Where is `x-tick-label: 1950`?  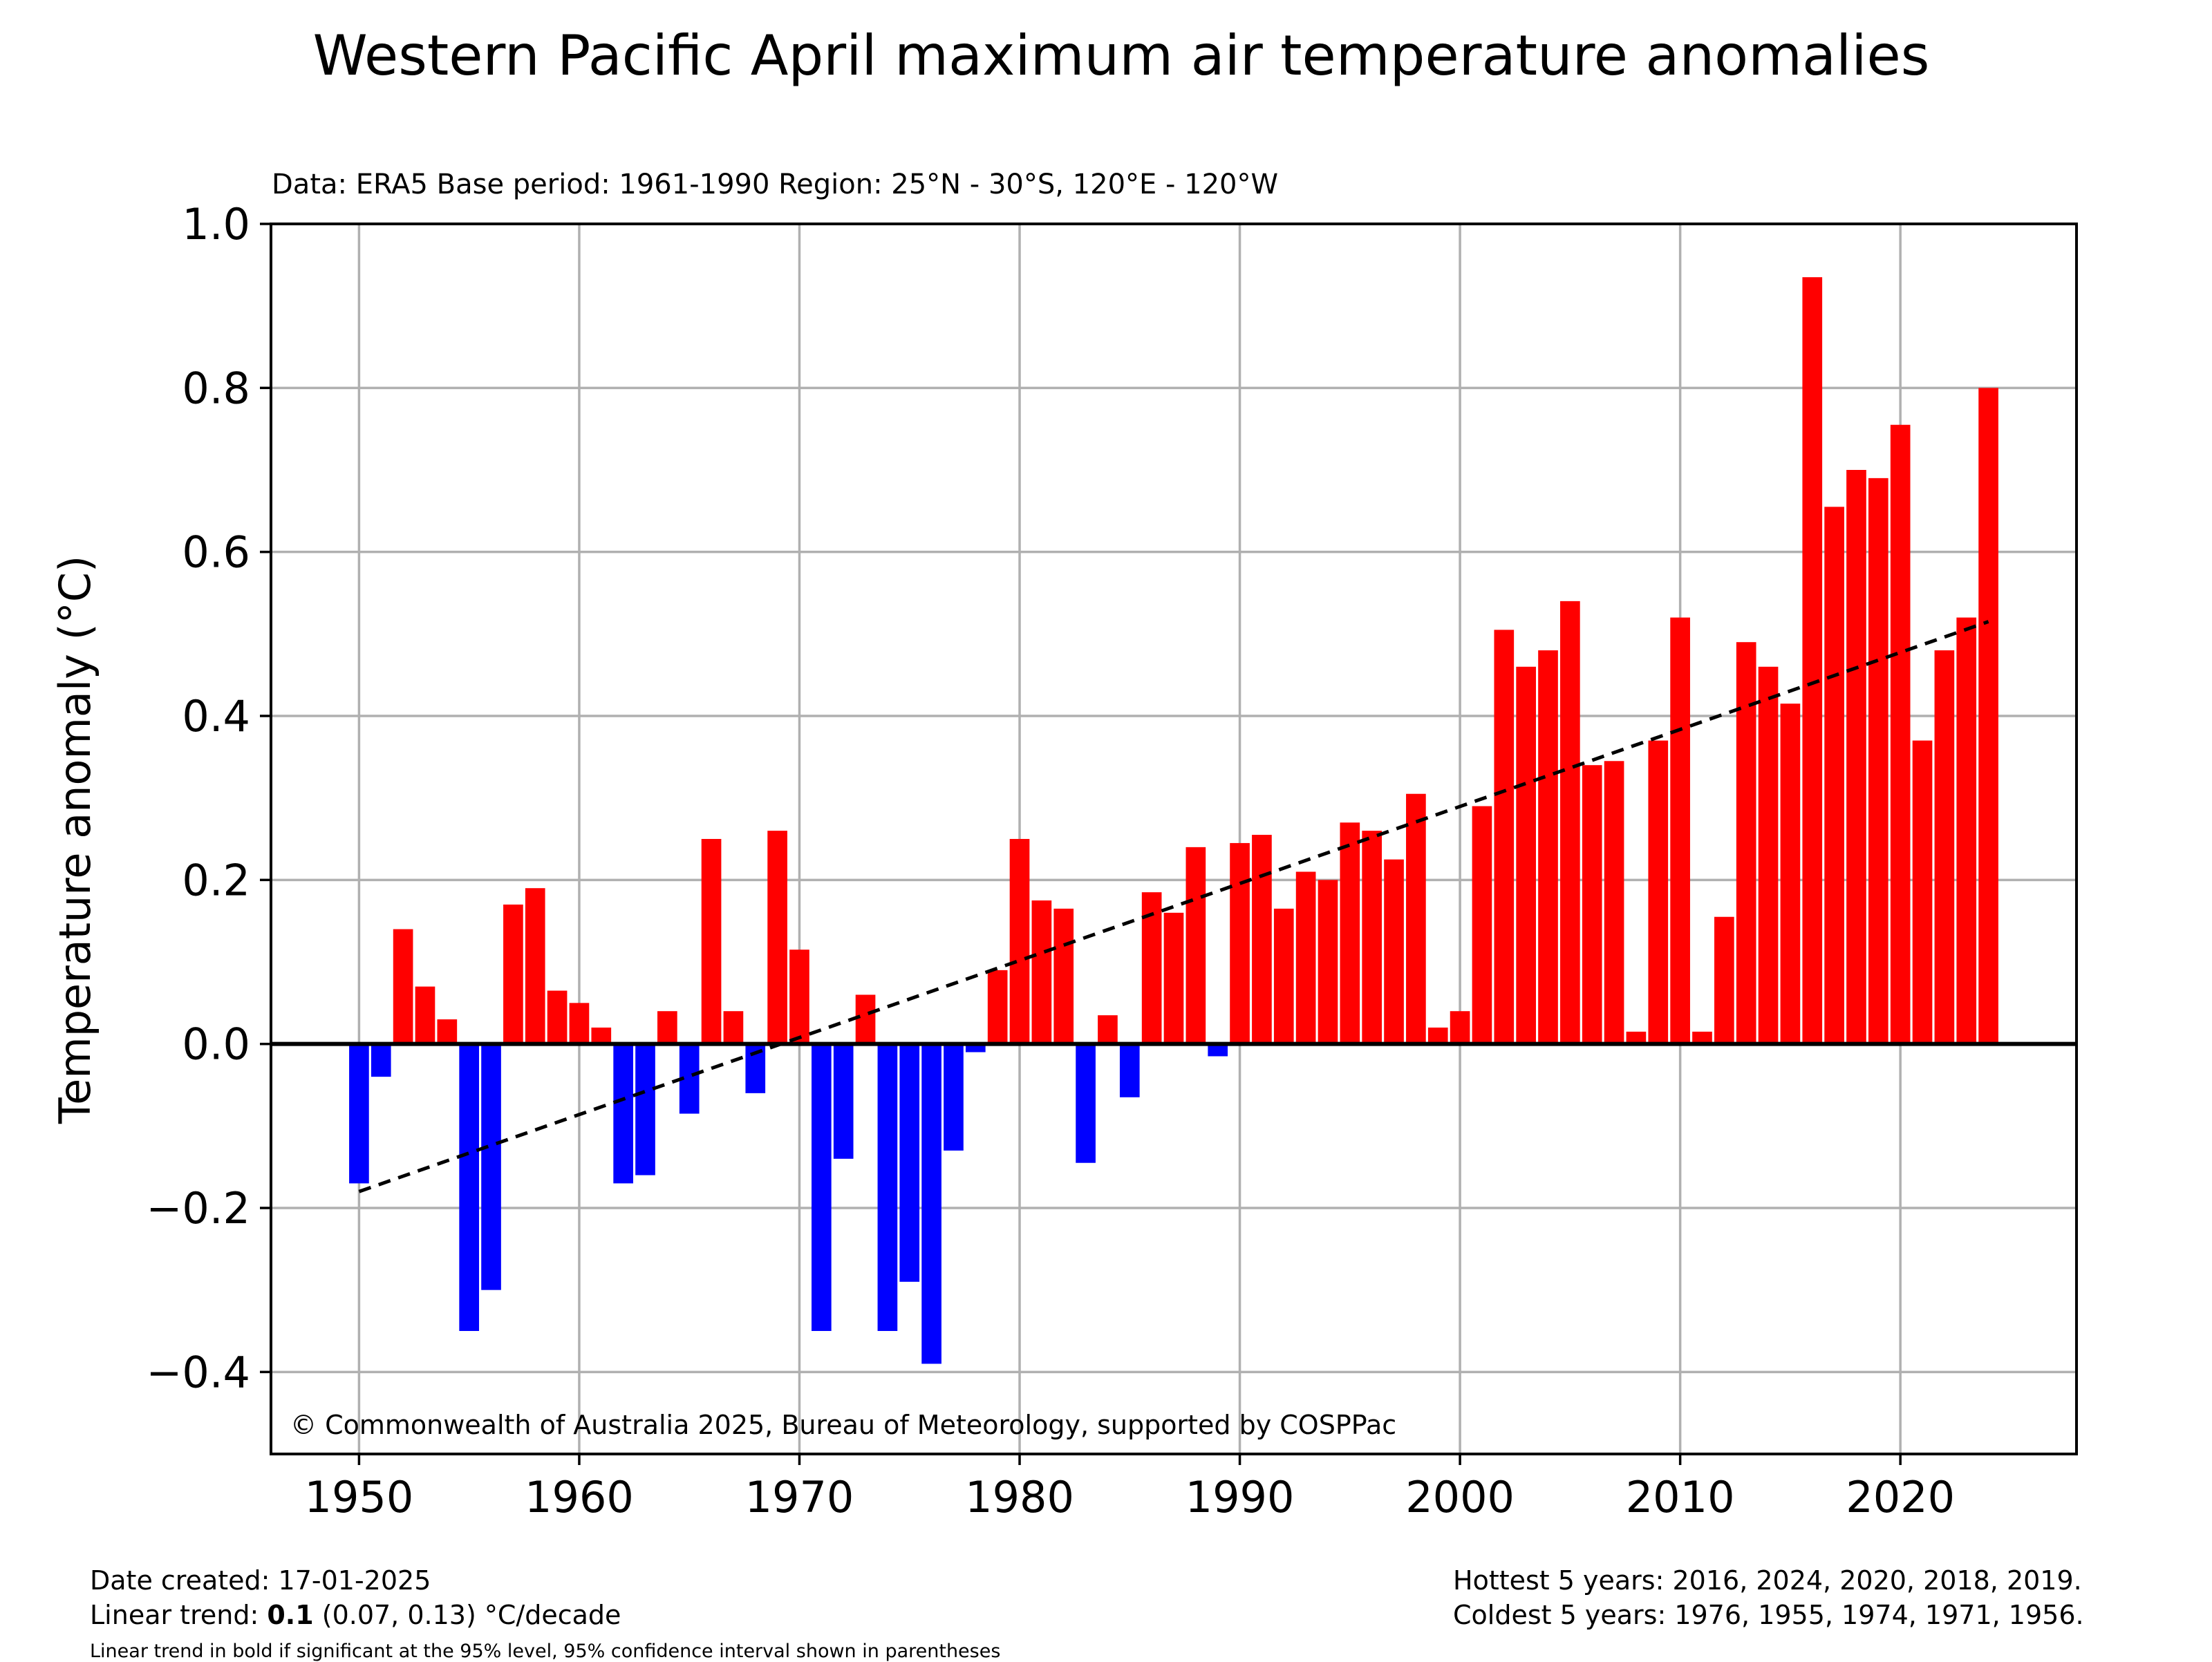 x-tick-label: 1950 is located at coordinates (359, 1497).